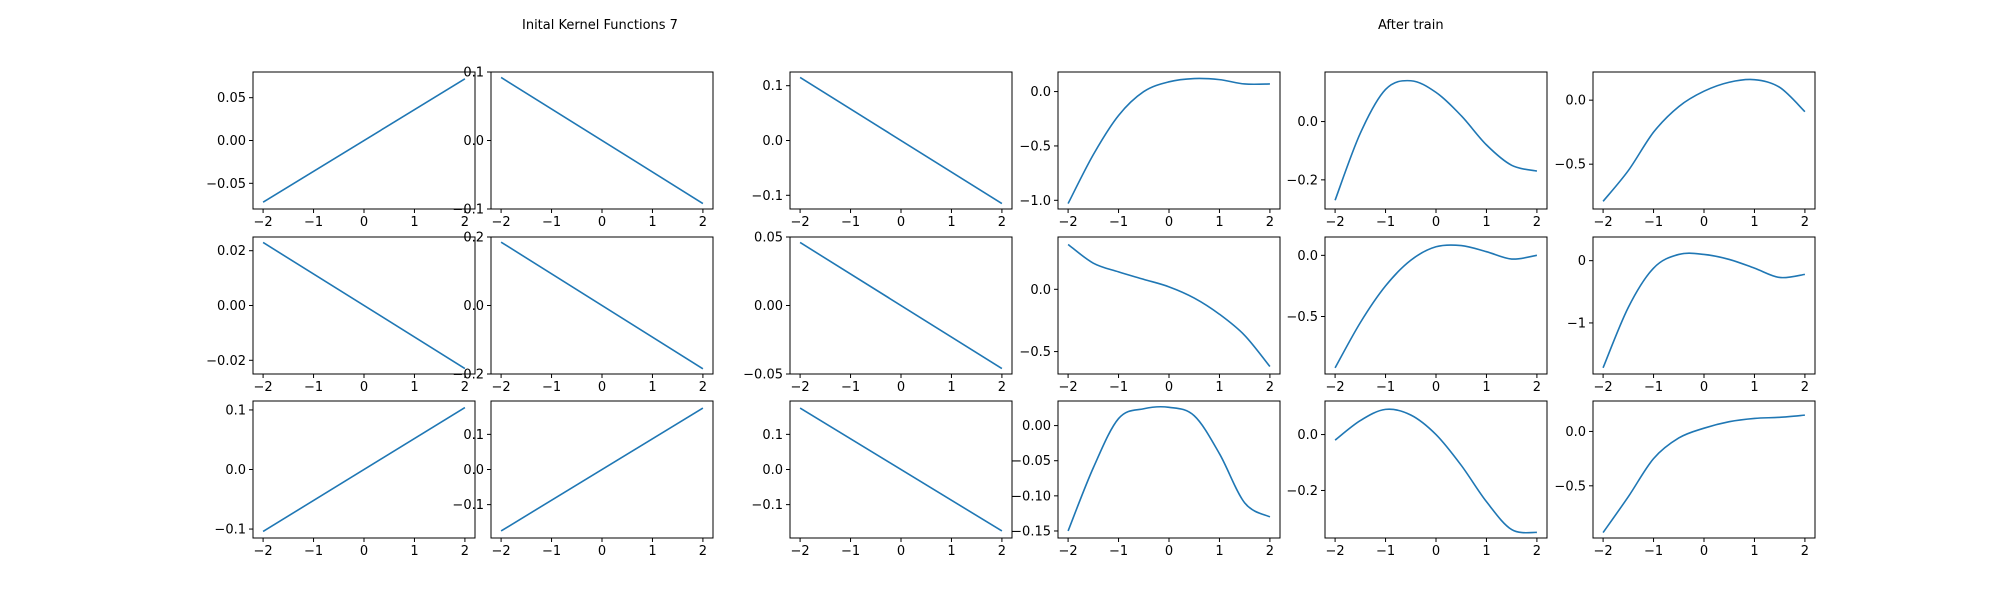 This screenshot has height=600, width=2000. I want to click on figure-title-right: After train, so click(1411, 25).